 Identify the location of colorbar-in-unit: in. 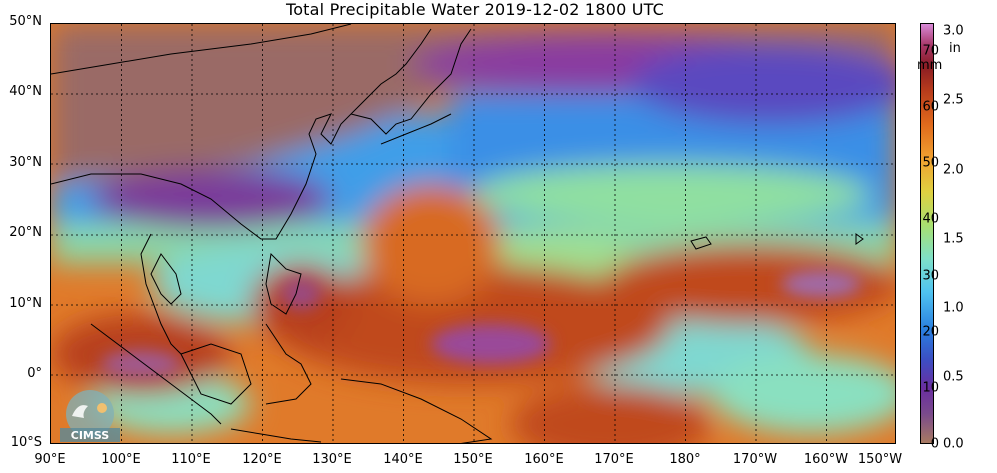
(955, 48).